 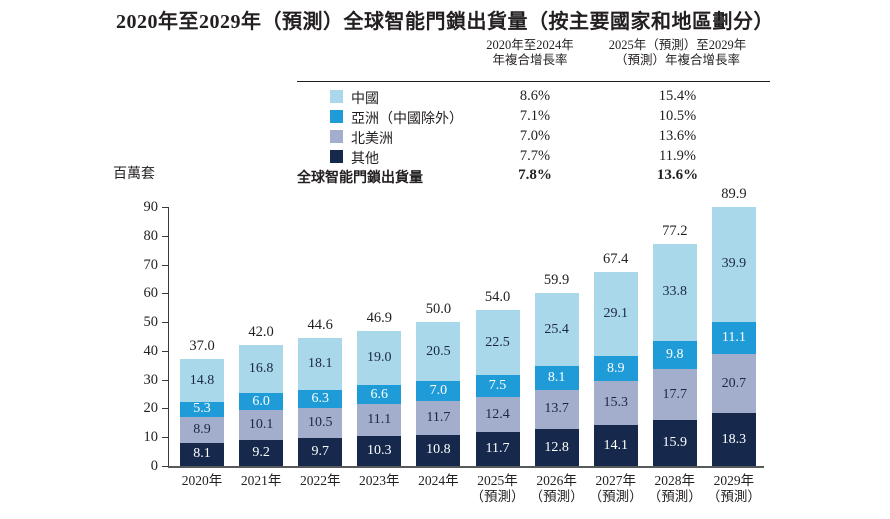 What do you see at coordinates (365, 99) in the screenshot?
I see `legend-label: 中國` at bounding box center [365, 99].